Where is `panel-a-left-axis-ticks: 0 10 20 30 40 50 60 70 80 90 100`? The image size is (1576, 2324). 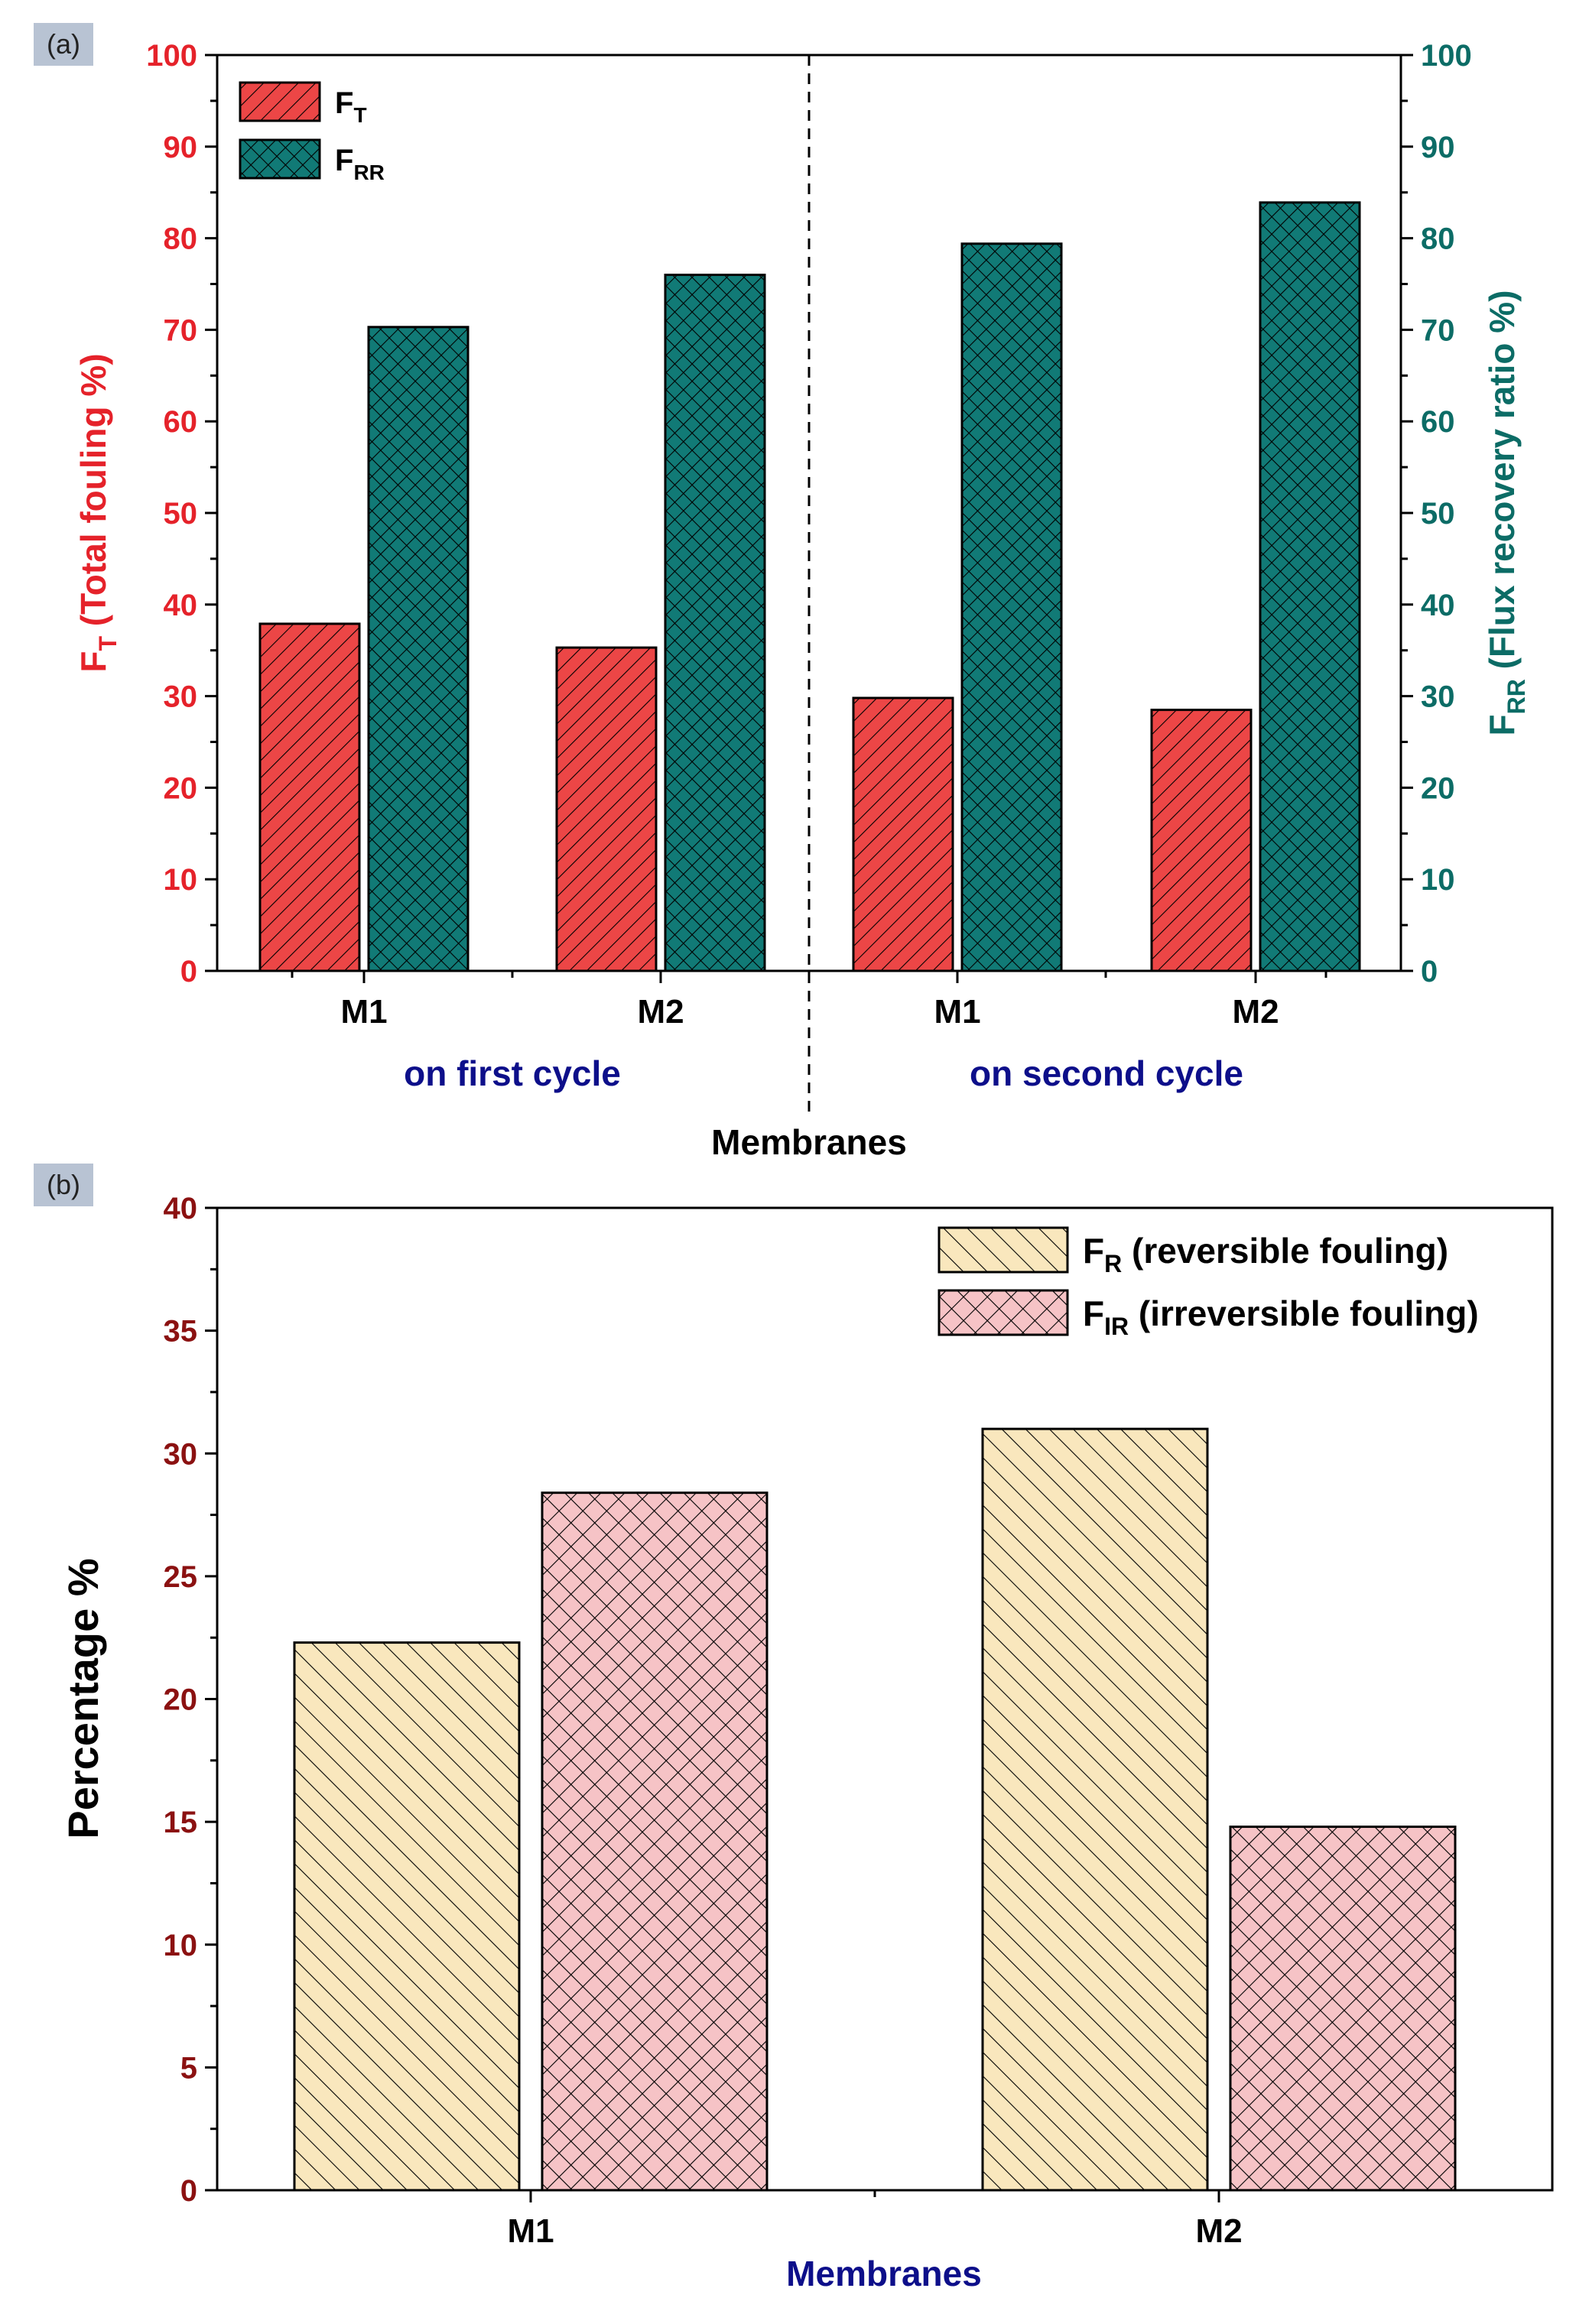
panel-a-left-axis-ticks: 0 10 20 30 40 50 60 70 80 90 100 is located at coordinates (181, 513).